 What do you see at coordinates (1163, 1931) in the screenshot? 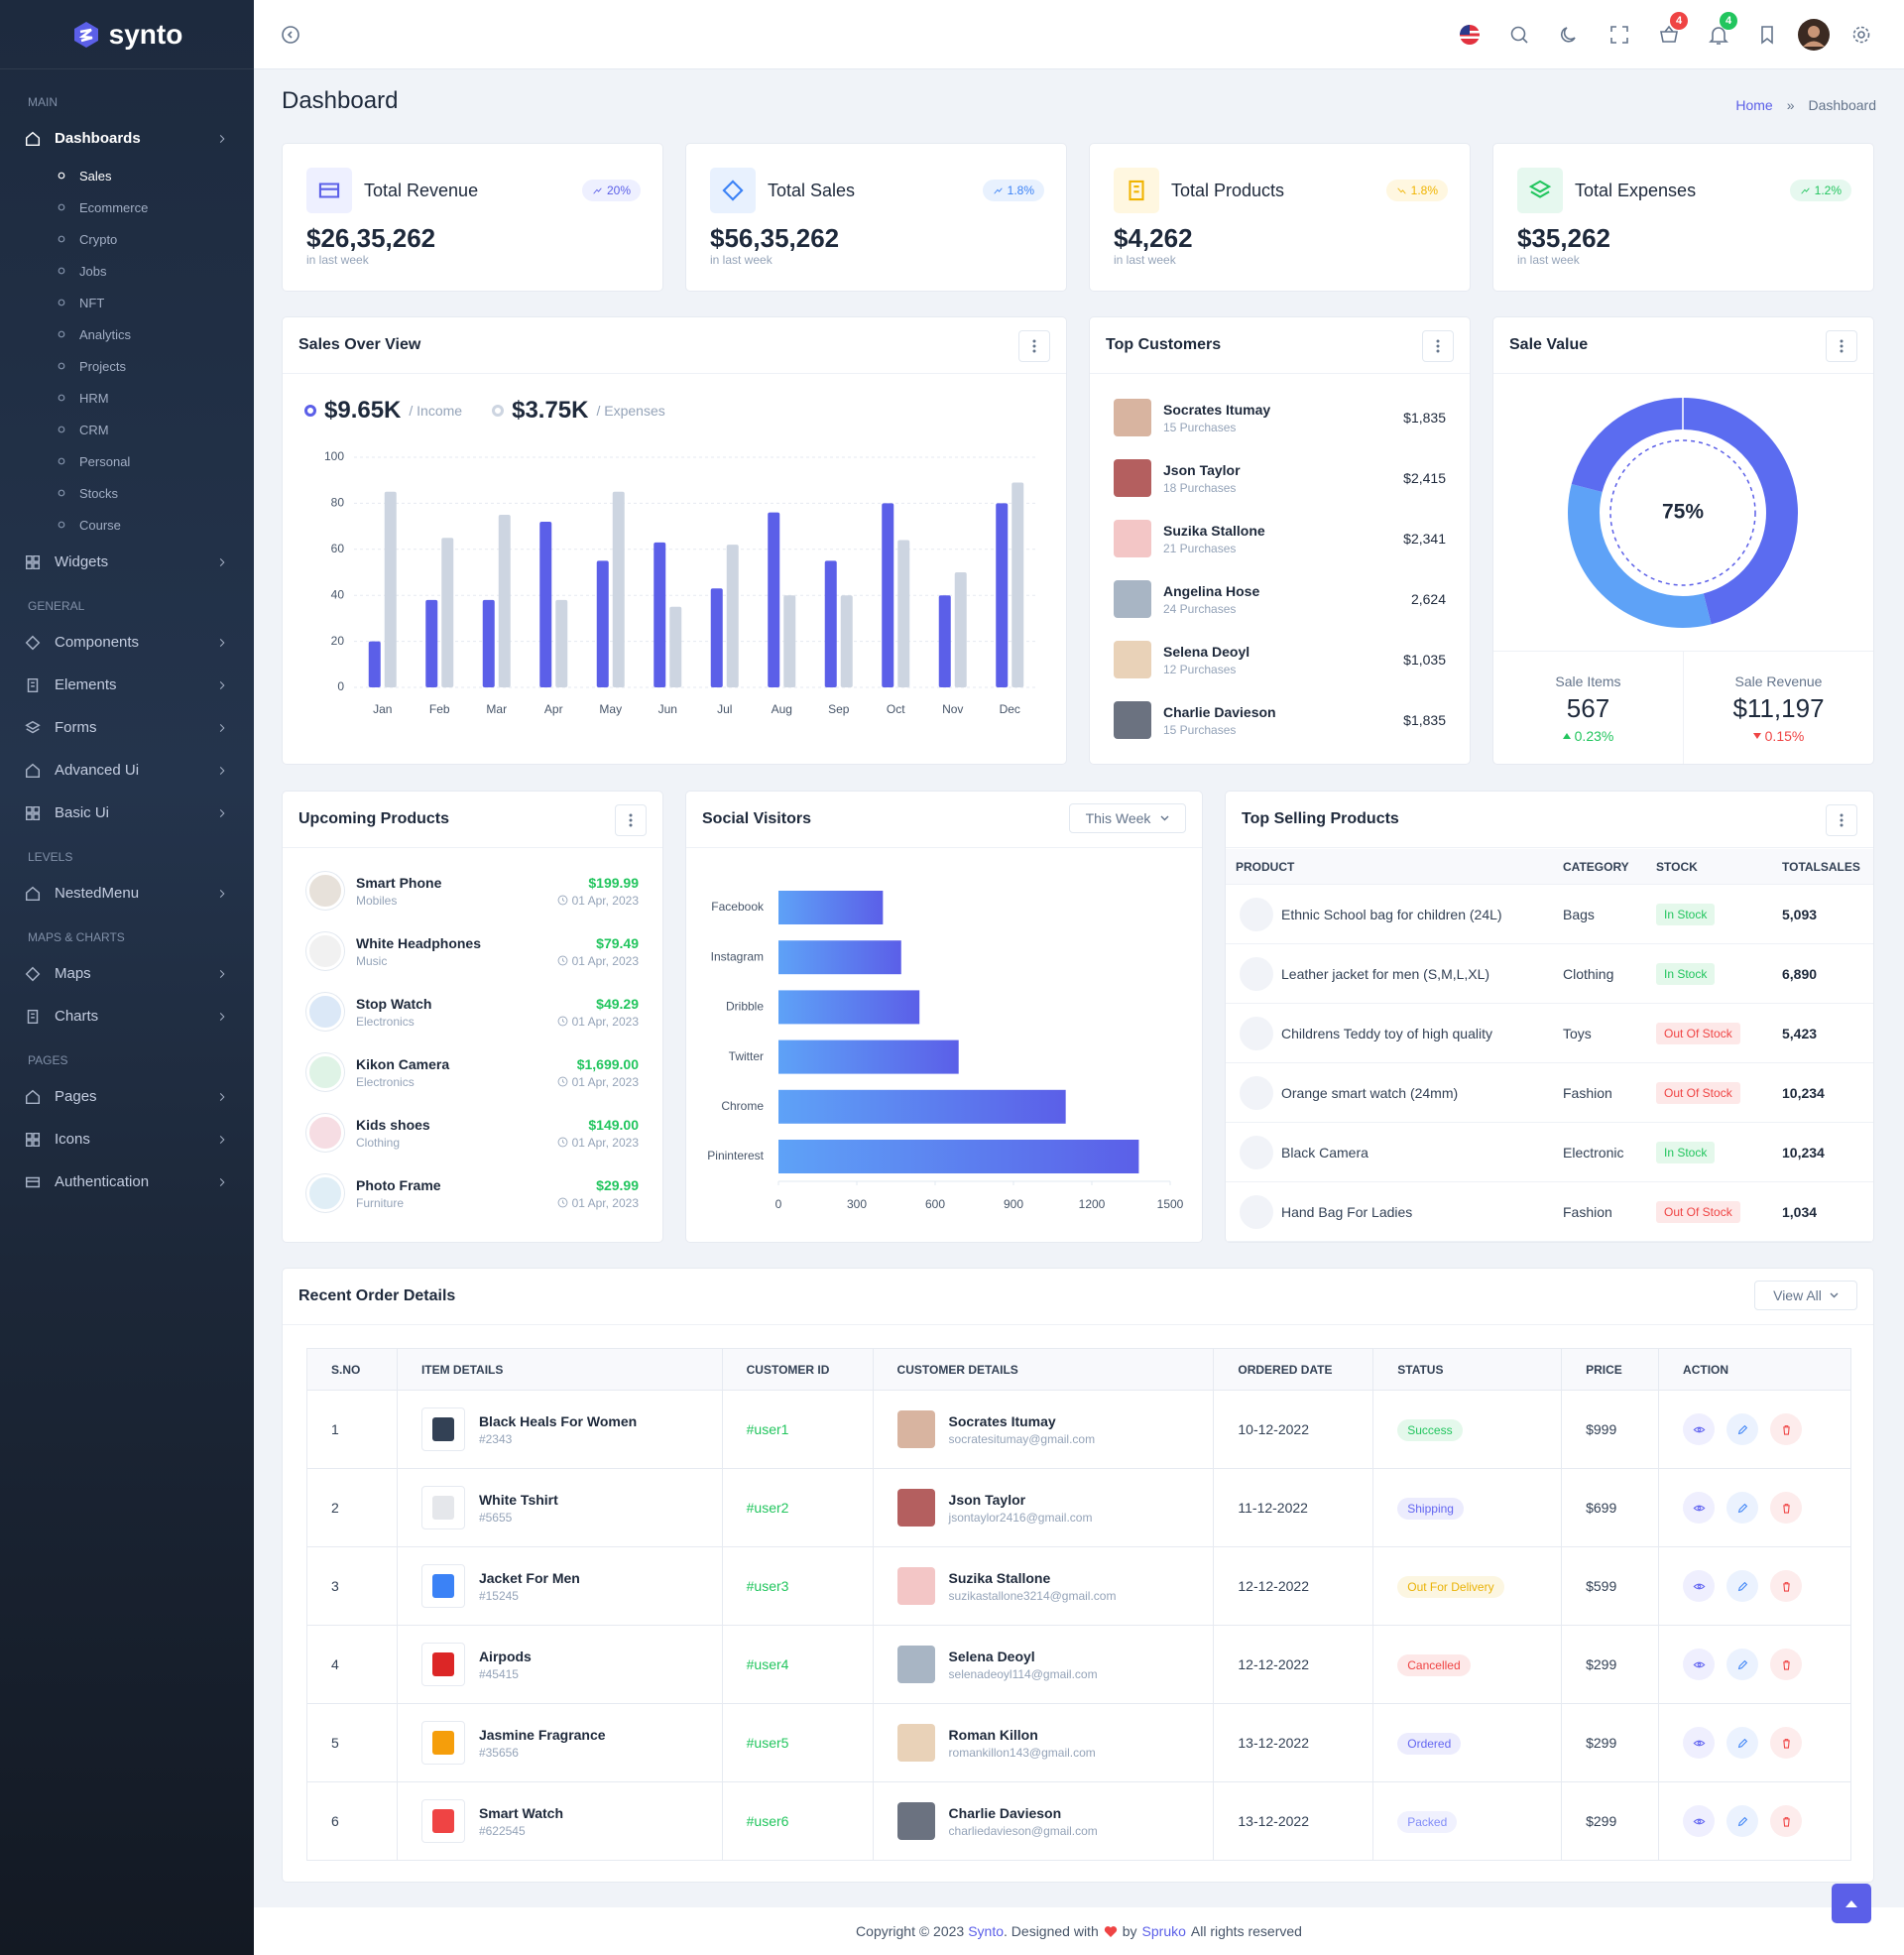
I see `company-link: Spruko` at bounding box center [1163, 1931].